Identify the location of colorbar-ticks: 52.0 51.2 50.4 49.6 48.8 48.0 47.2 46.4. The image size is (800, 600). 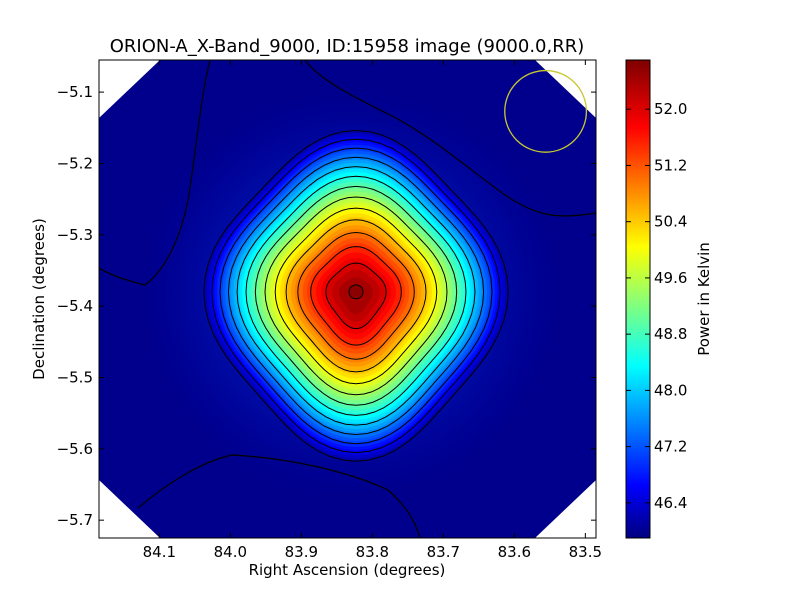
(656, 306).